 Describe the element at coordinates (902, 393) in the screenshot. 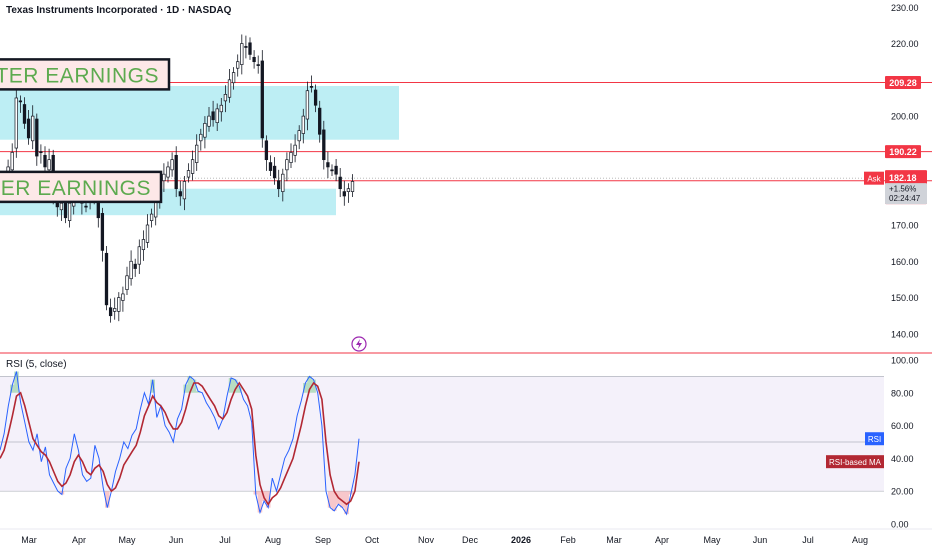

I see `rsi-tick-label: 80.00` at that location.